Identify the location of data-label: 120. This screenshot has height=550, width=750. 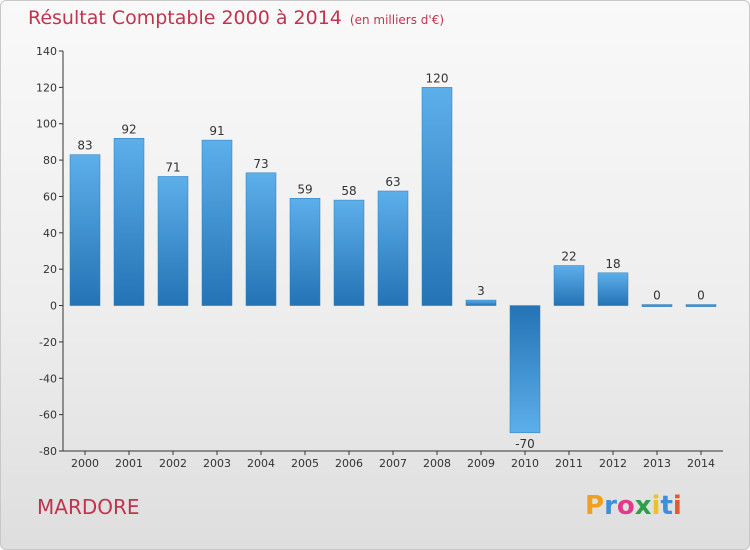
(437, 78).